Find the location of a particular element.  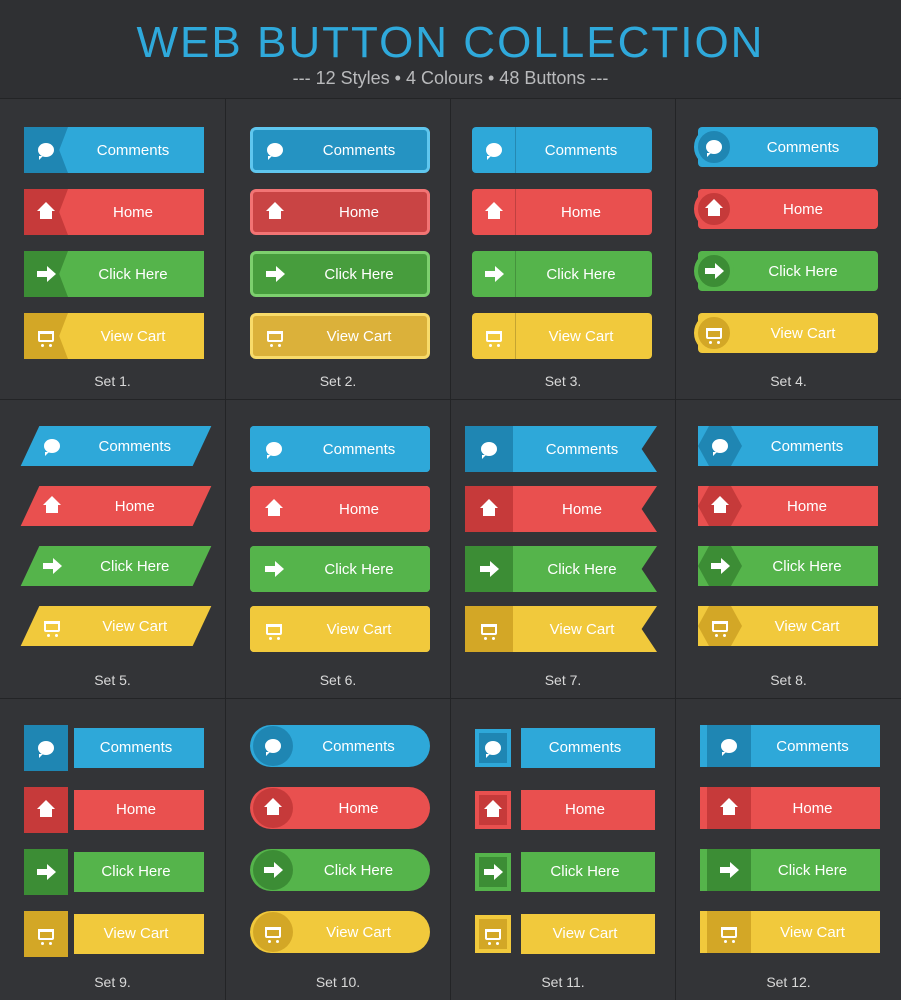

set-label: Set 7. is located at coordinates (563, 680).